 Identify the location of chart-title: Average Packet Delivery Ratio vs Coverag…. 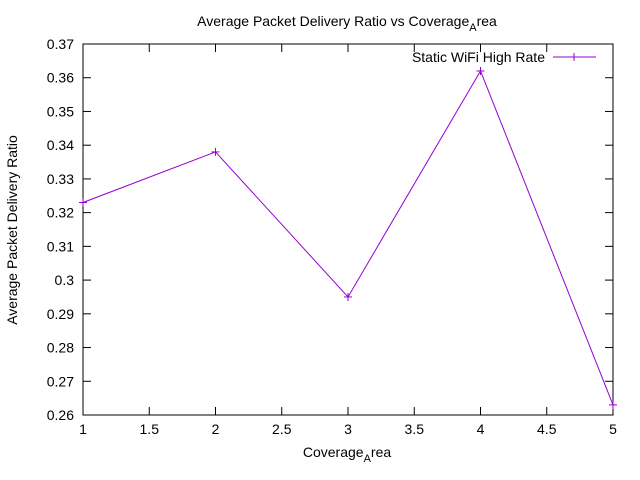
(347, 23).